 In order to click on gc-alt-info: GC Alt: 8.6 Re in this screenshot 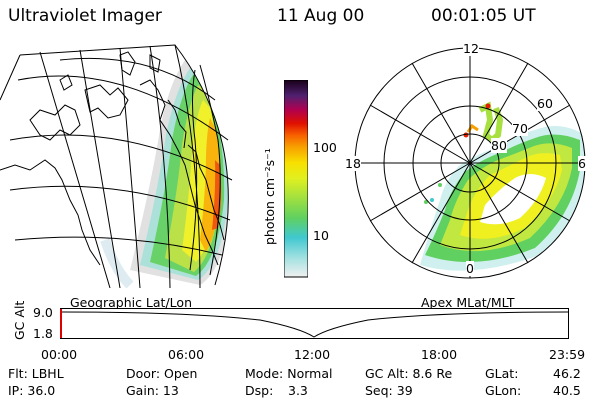, I will do `click(409, 373)`.